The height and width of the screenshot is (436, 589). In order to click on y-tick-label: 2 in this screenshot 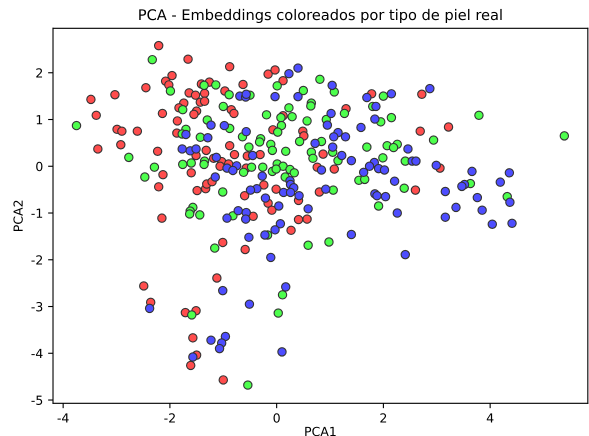, I will do `click(39, 73)`.